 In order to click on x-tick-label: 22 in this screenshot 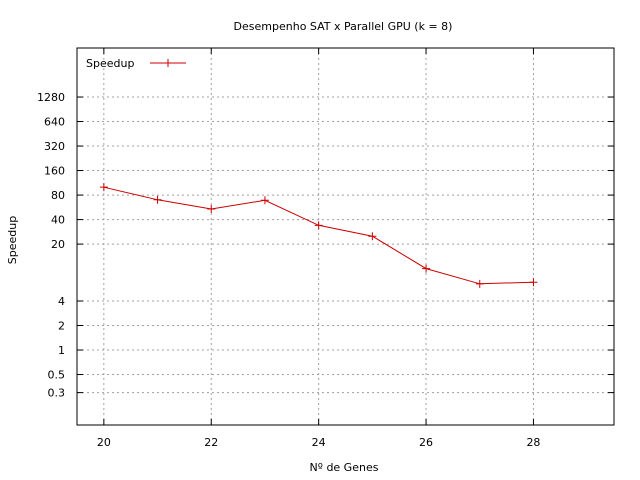, I will do `click(211, 442)`.